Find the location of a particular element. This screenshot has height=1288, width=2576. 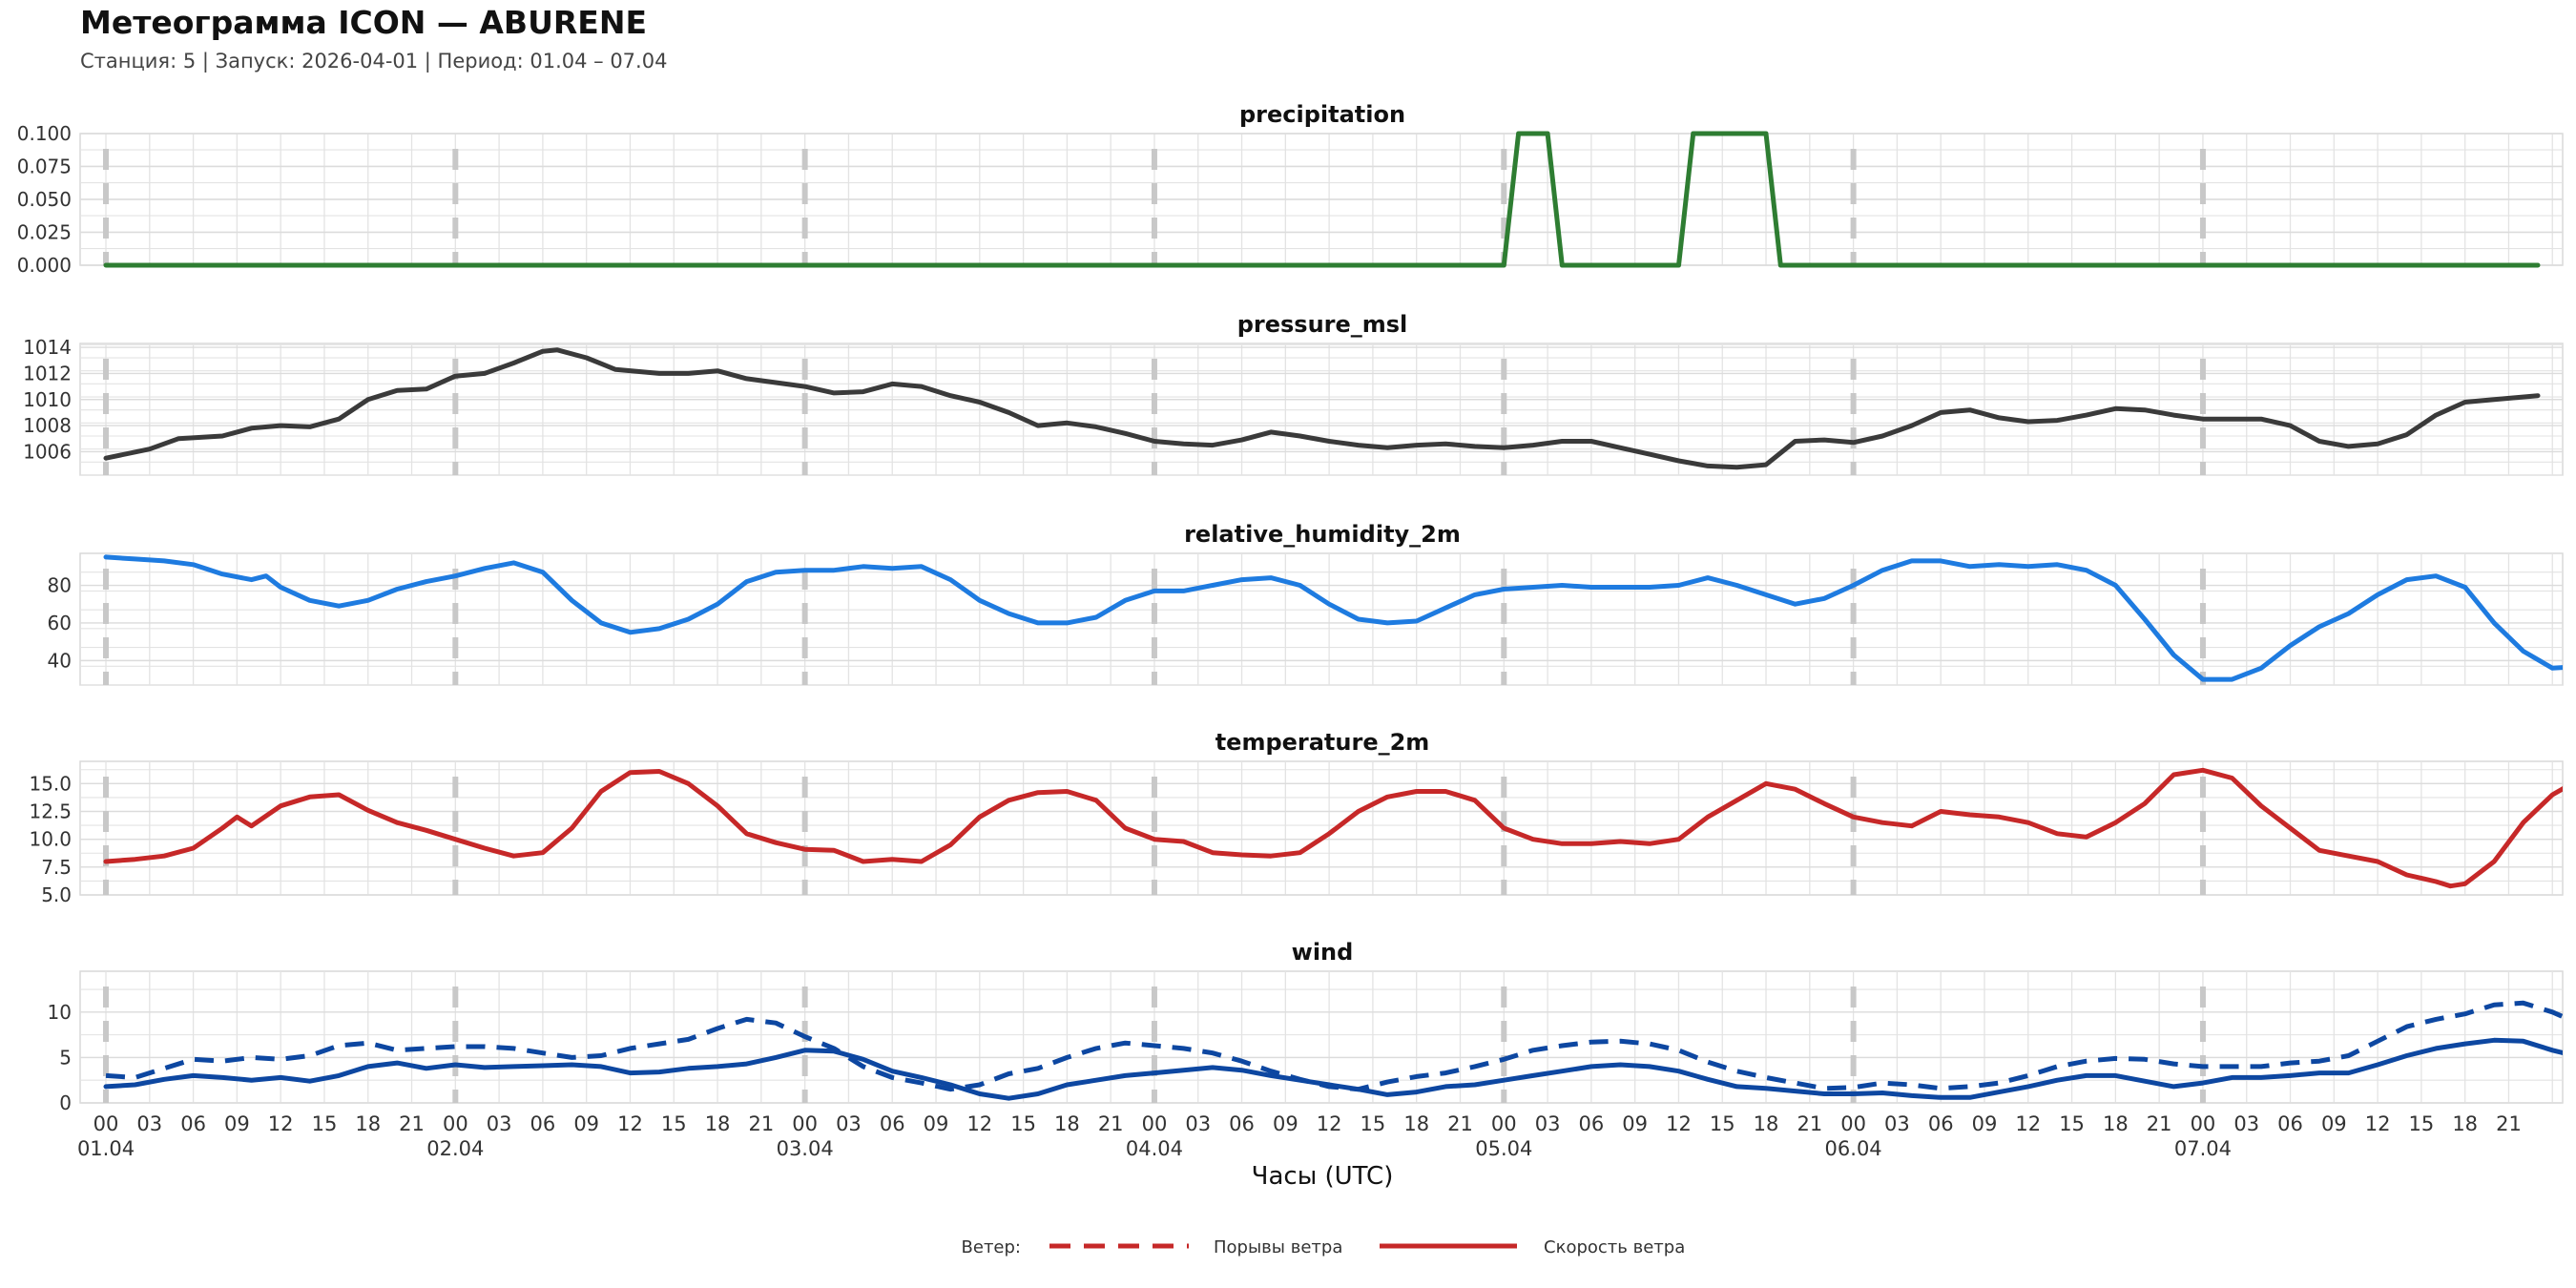

series-line-pressure-msl is located at coordinates (1322, 408).